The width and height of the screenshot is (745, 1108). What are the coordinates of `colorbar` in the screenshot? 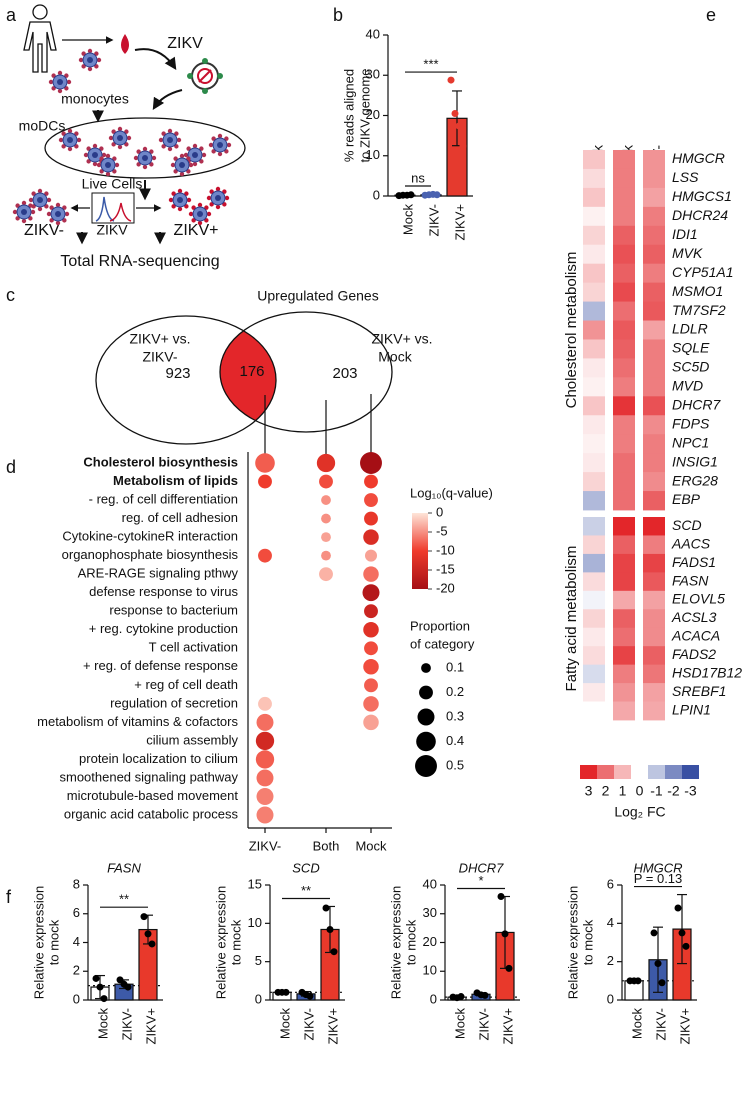 It's located at (420, 551).